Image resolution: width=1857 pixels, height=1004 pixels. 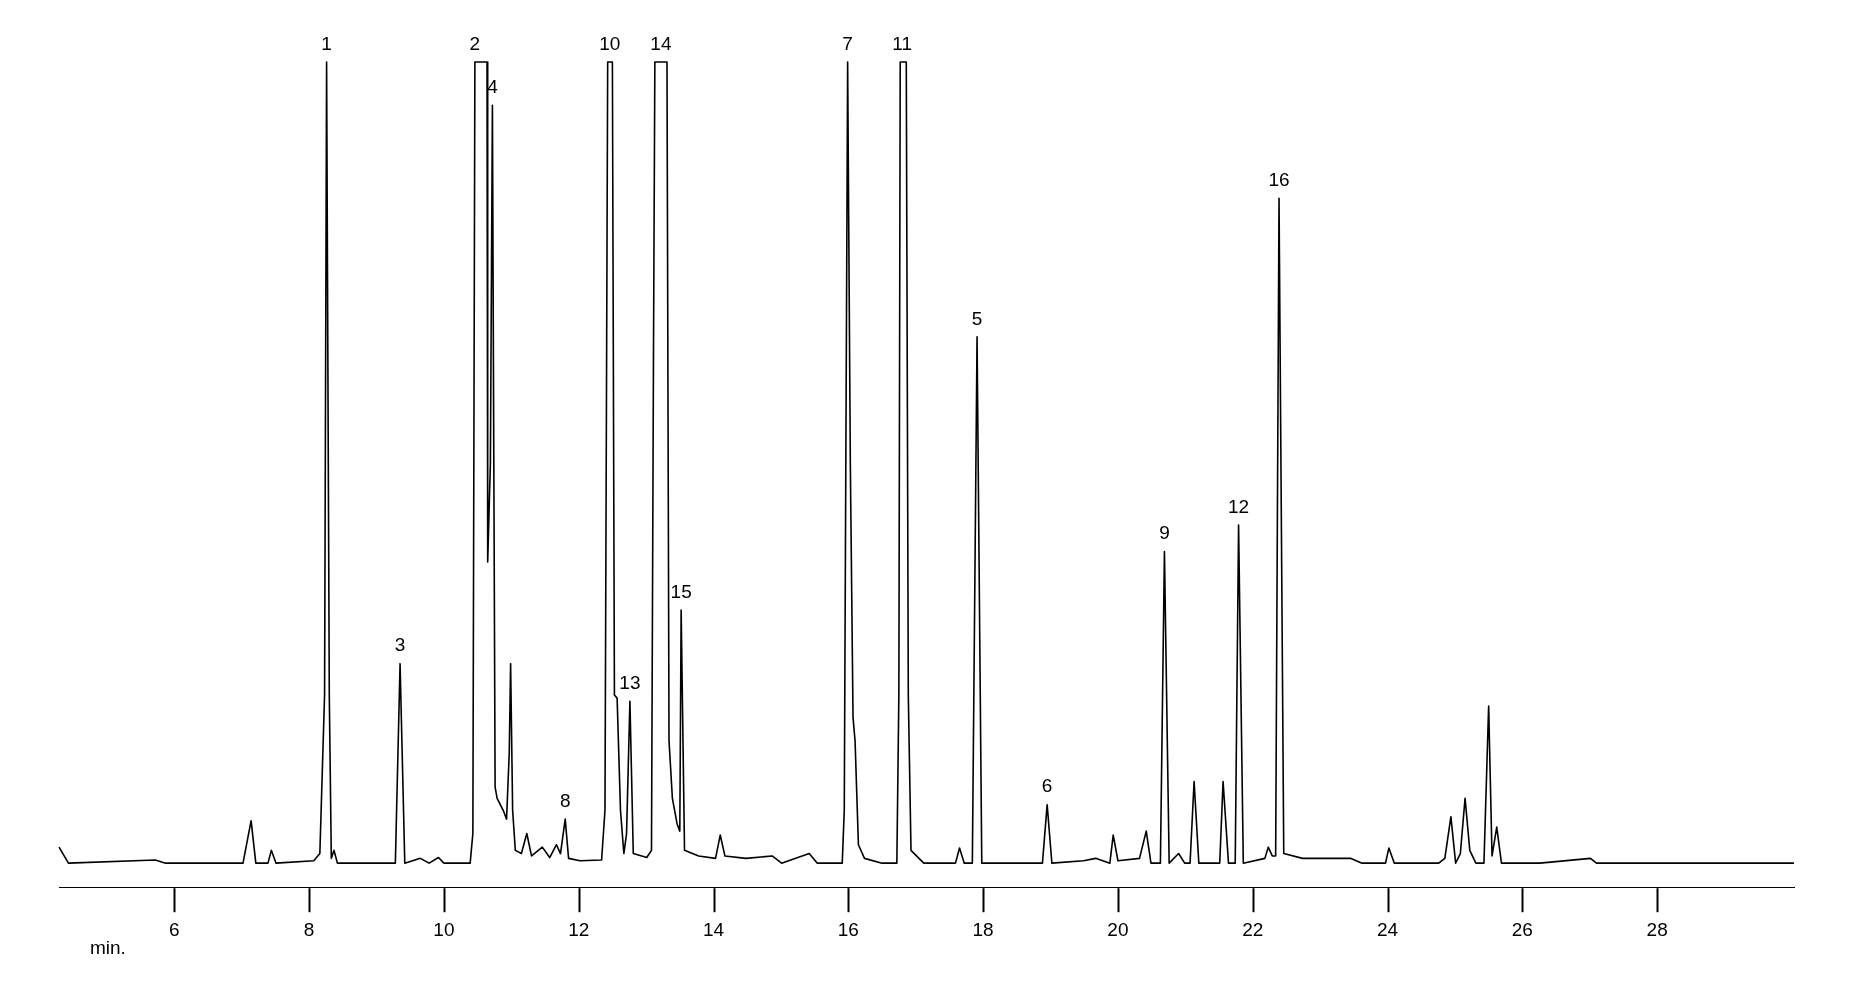 What do you see at coordinates (681, 591) in the screenshot?
I see `annotation: 15` at bounding box center [681, 591].